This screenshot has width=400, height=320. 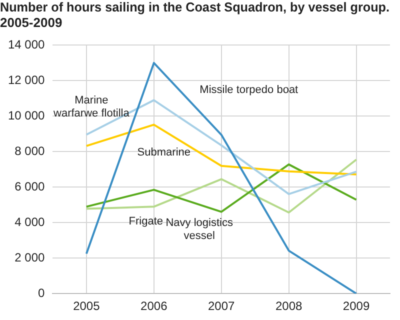 What do you see at coordinates (288, 306) in the screenshot?
I see `x-tick-label: 2008` at bounding box center [288, 306].